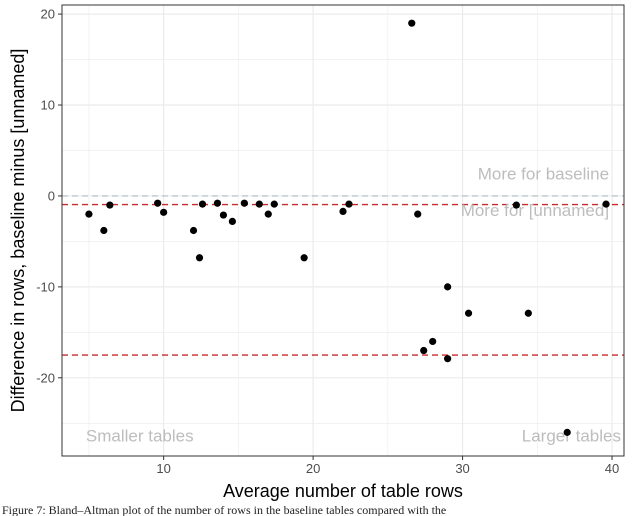 This screenshot has height=516, width=640. What do you see at coordinates (535, 210) in the screenshot?
I see `annotation-label: More for [unnamed]` at bounding box center [535, 210].